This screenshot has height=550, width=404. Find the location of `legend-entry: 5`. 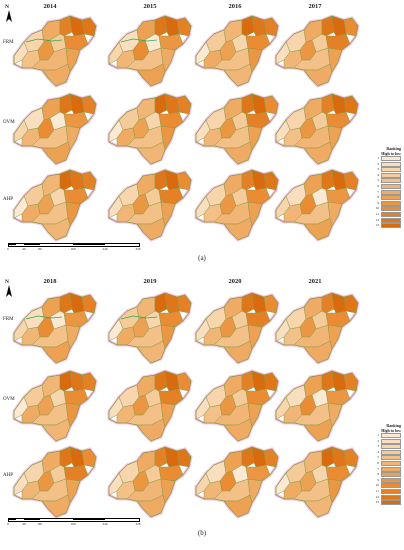

legend-entry: 5 is located at coordinates (384, 181).